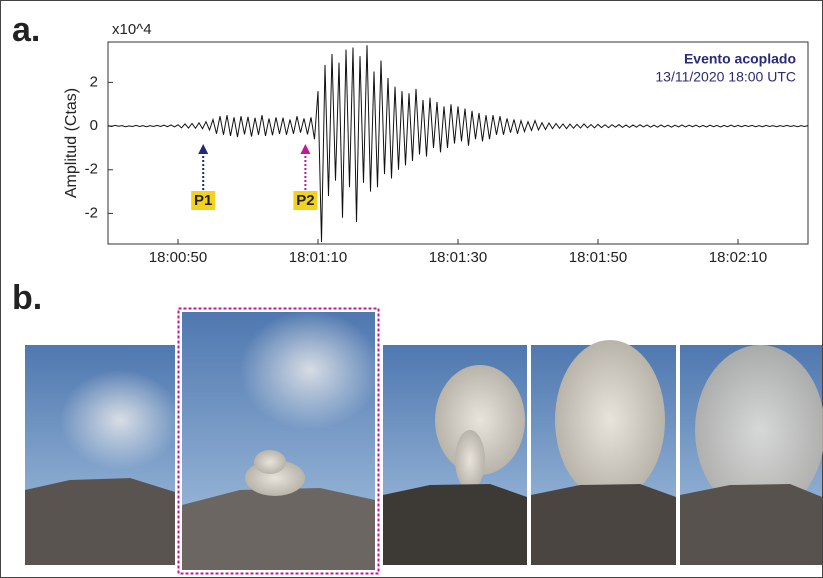 Image resolution: width=823 pixels, height=578 pixels. I want to click on x-tick-label: 18:01:50, so click(598, 257).